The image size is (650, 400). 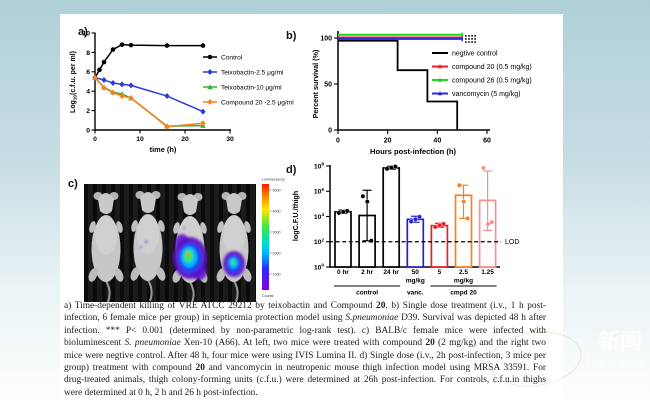 I want to click on bar-0 hr, so click(x=343, y=238).